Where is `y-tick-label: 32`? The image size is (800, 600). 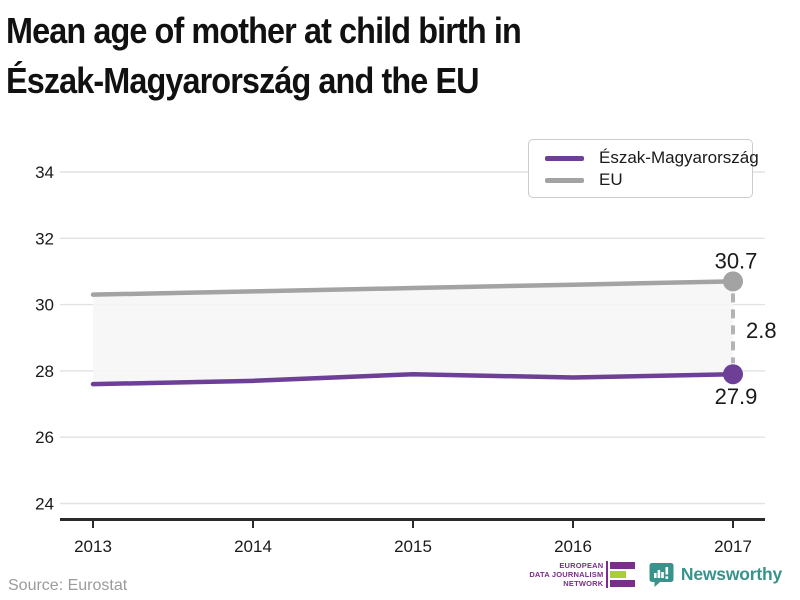
y-tick-label: 32 is located at coordinates (44, 238).